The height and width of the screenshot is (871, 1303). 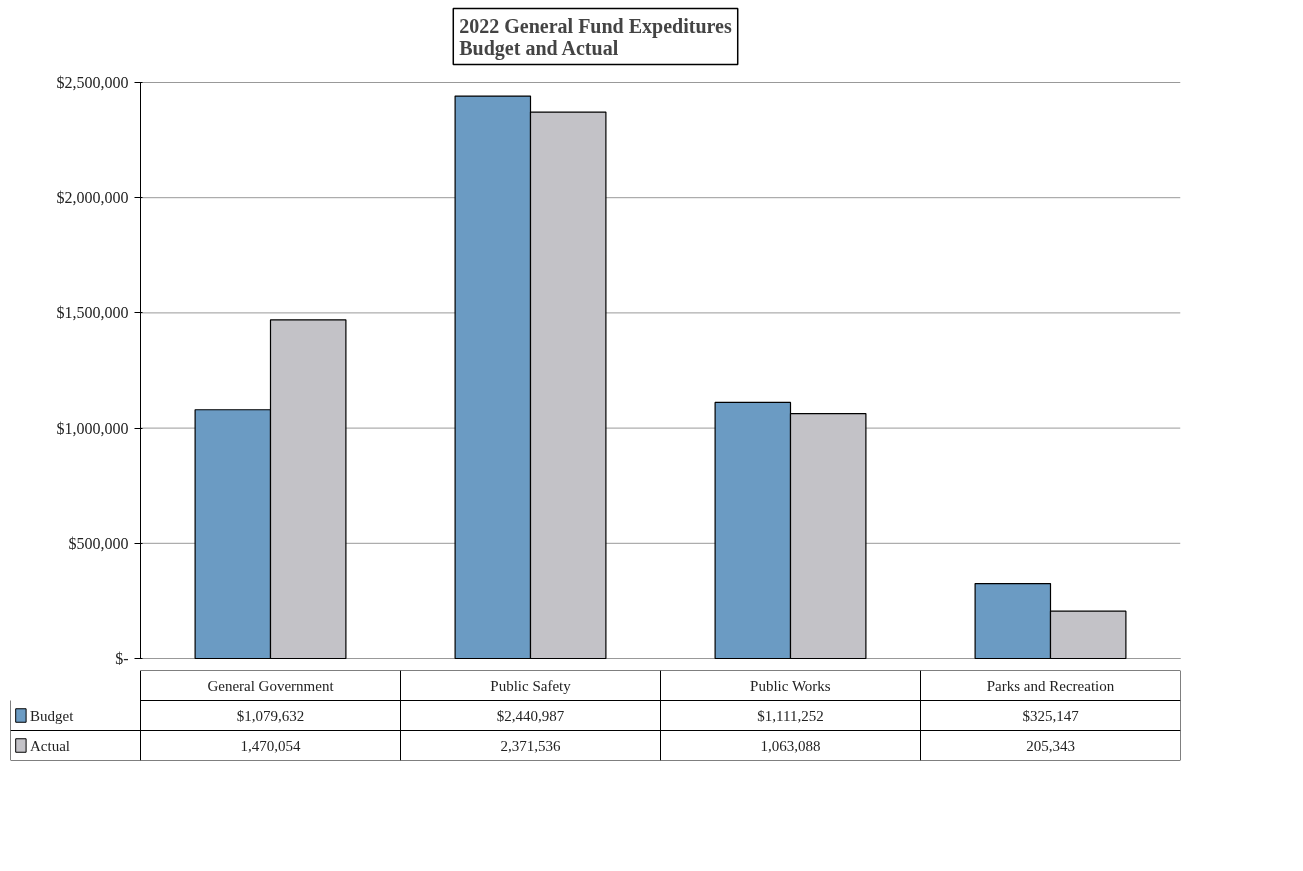 I want to click on legend-label: Actual, so click(x=50, y=745).